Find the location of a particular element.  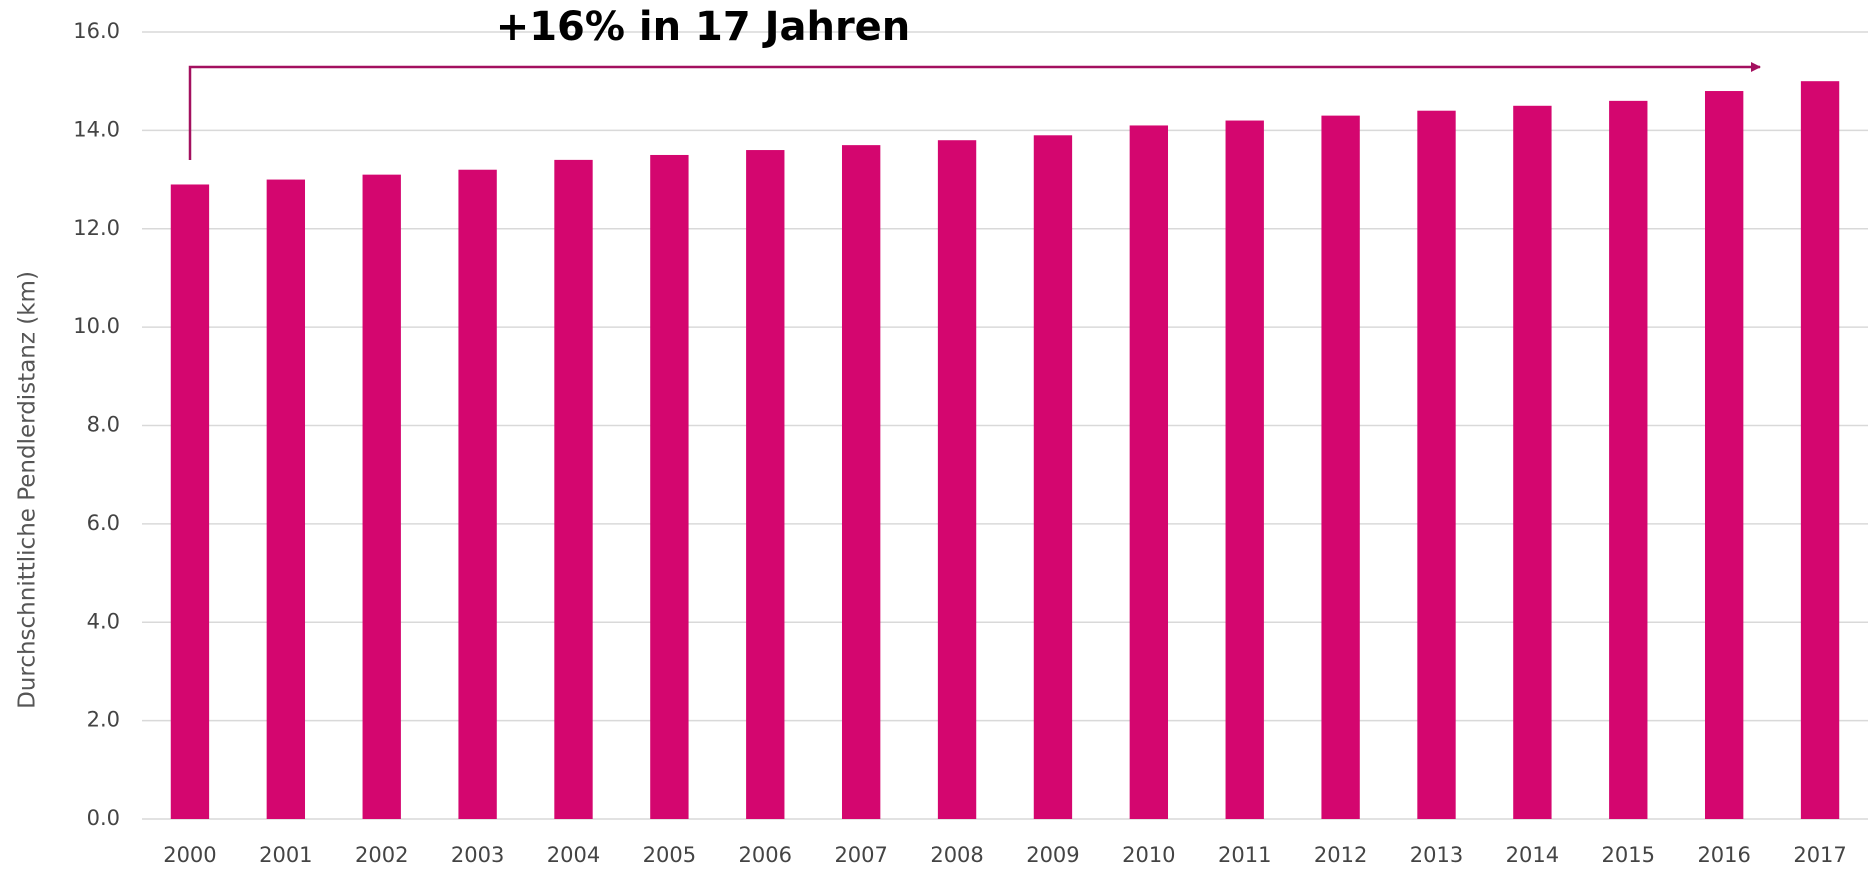

chart-title: +16% in 17 Jahren is located at coordinates (703, 27).